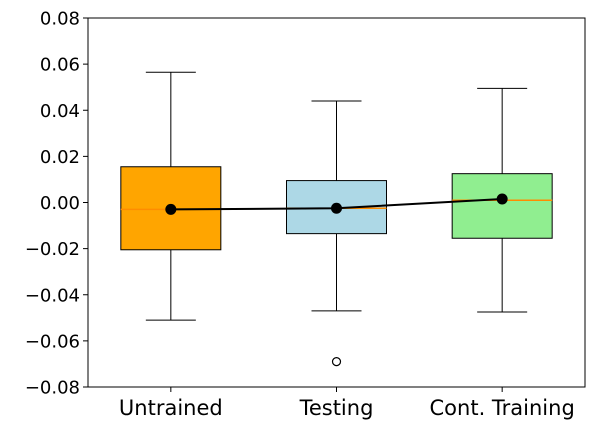 The height and width of the screenshot is (431, 597). What do you see at coordinates (52, 341) in the screenshot?
I see `y-tick-label: −0.06` at bounding box center [52, 341].